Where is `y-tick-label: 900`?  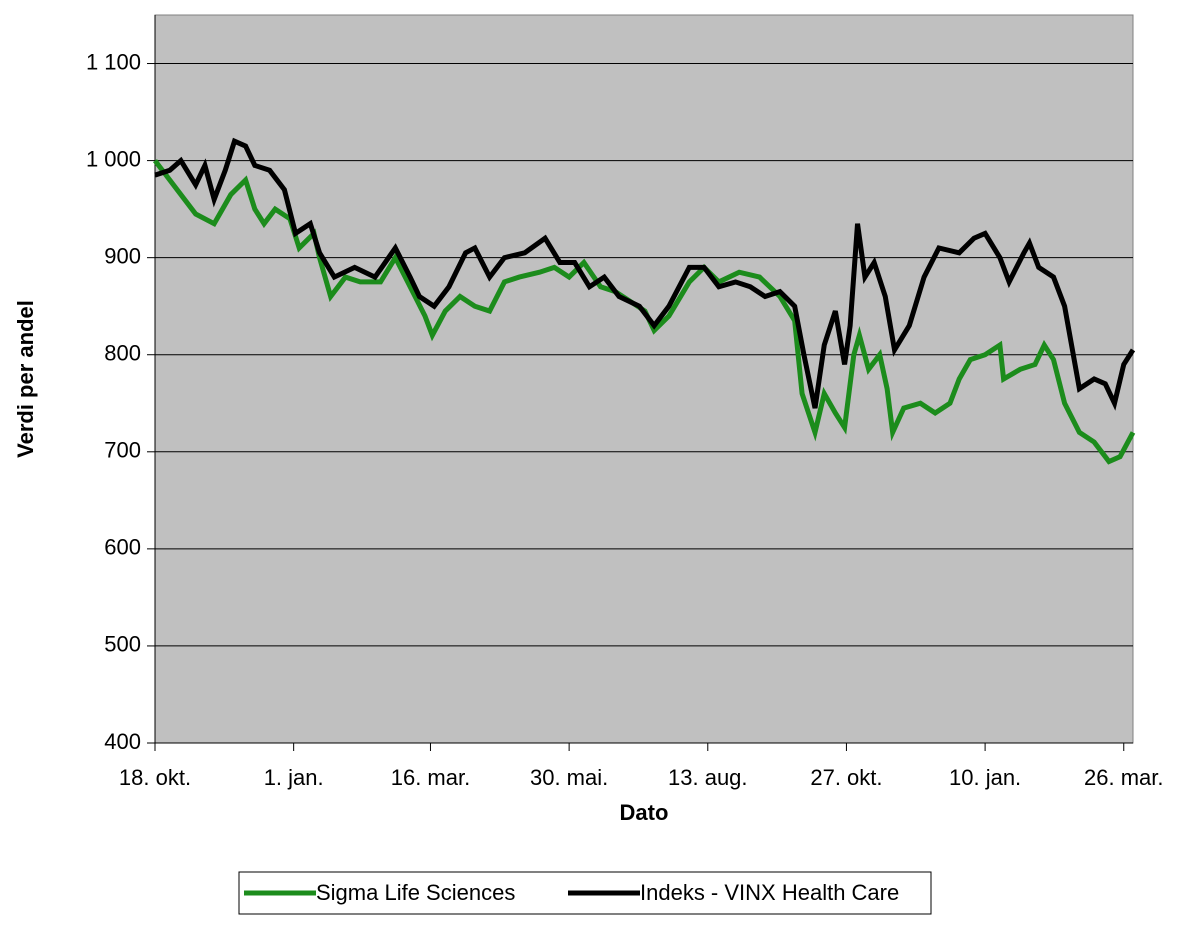
y-tick-label: 900 is located at coordinates (122, 255).